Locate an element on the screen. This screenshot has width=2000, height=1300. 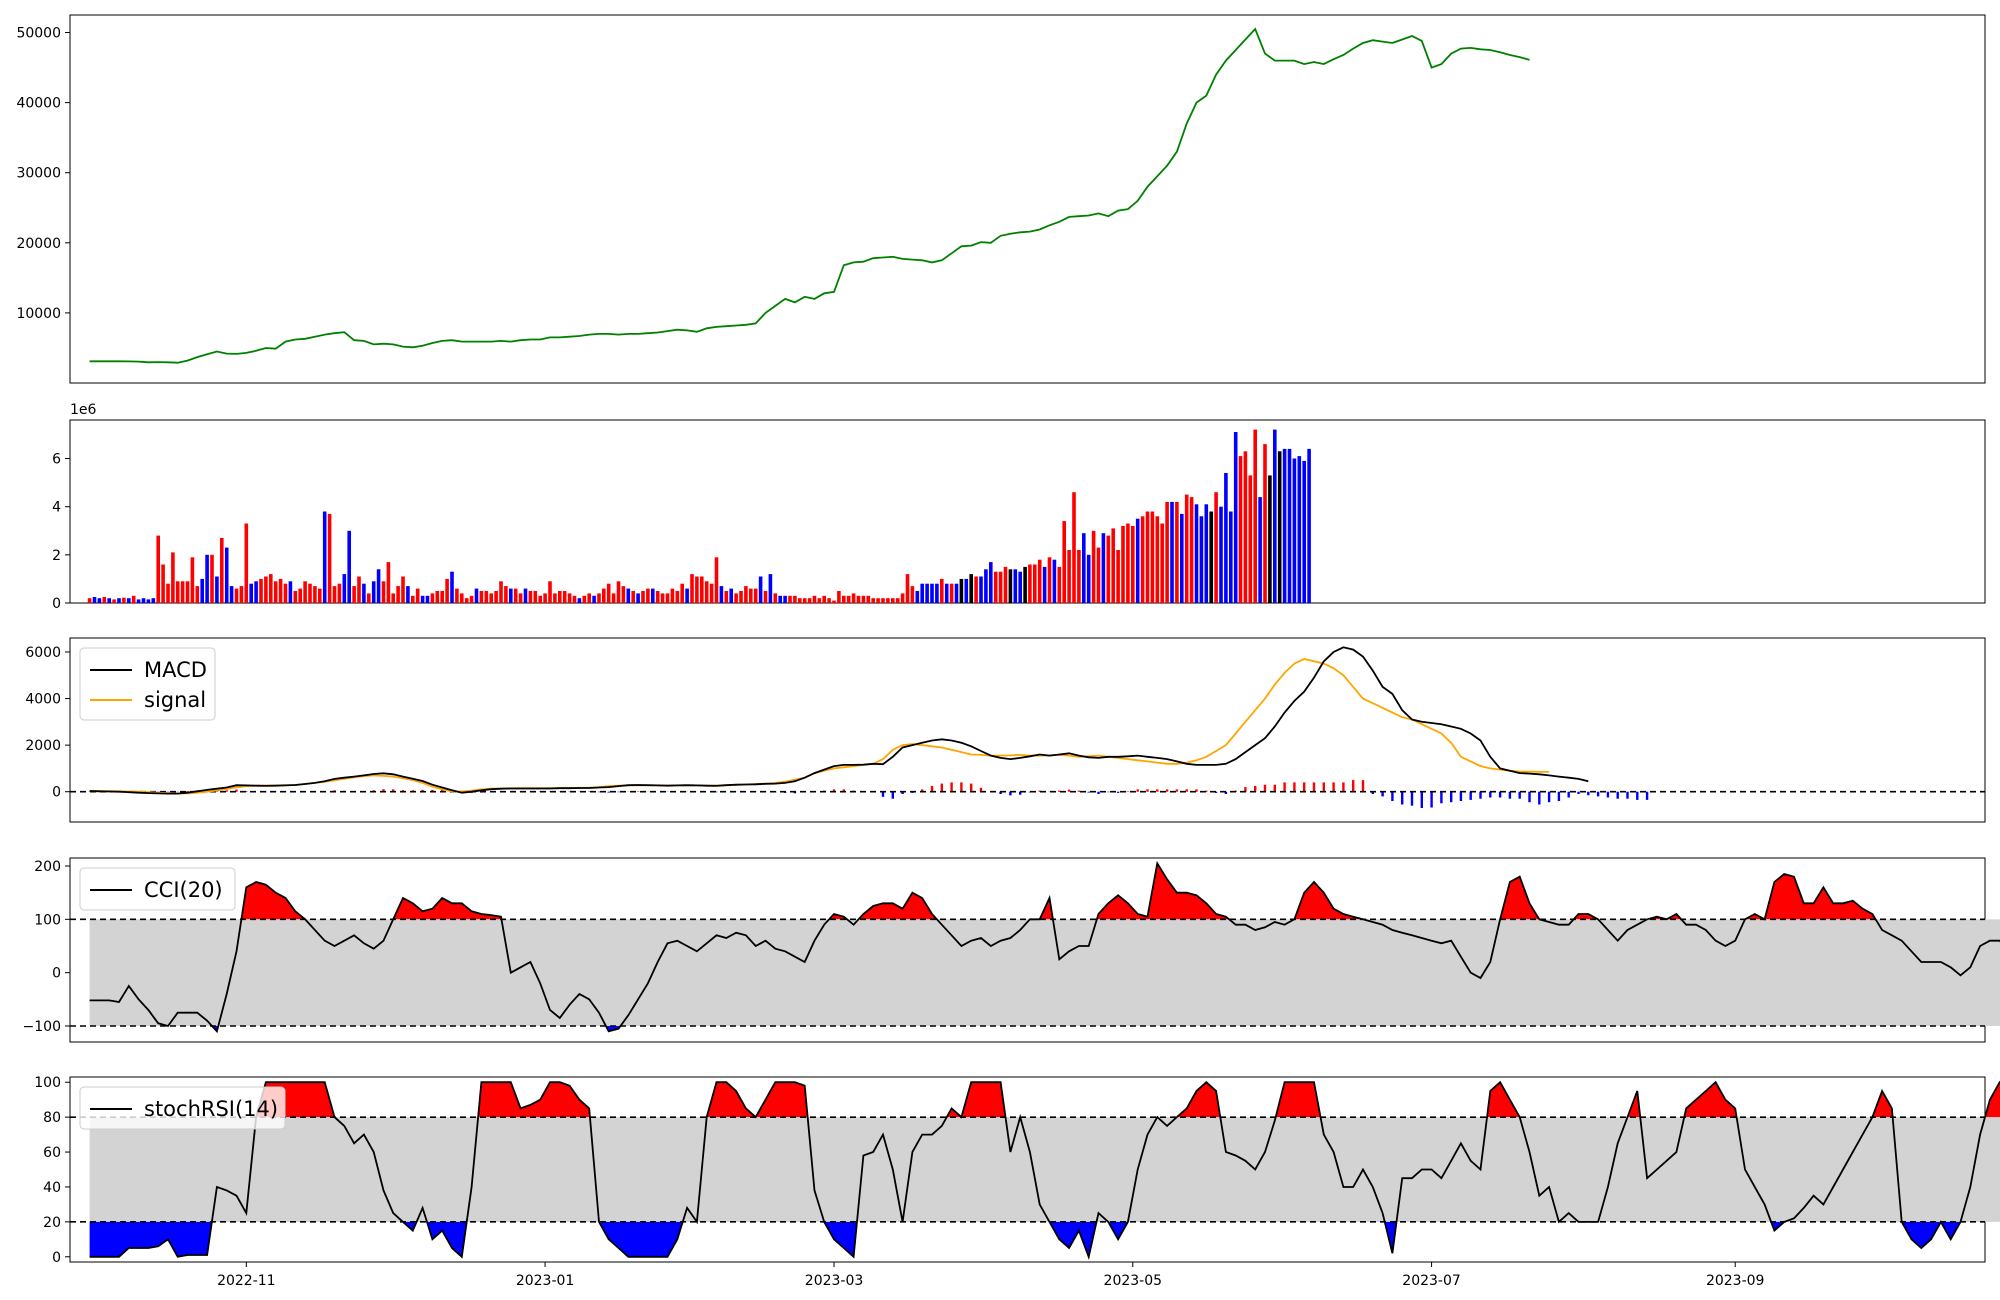
y-tick-label: 20 is located at coordinates (52, 1223).